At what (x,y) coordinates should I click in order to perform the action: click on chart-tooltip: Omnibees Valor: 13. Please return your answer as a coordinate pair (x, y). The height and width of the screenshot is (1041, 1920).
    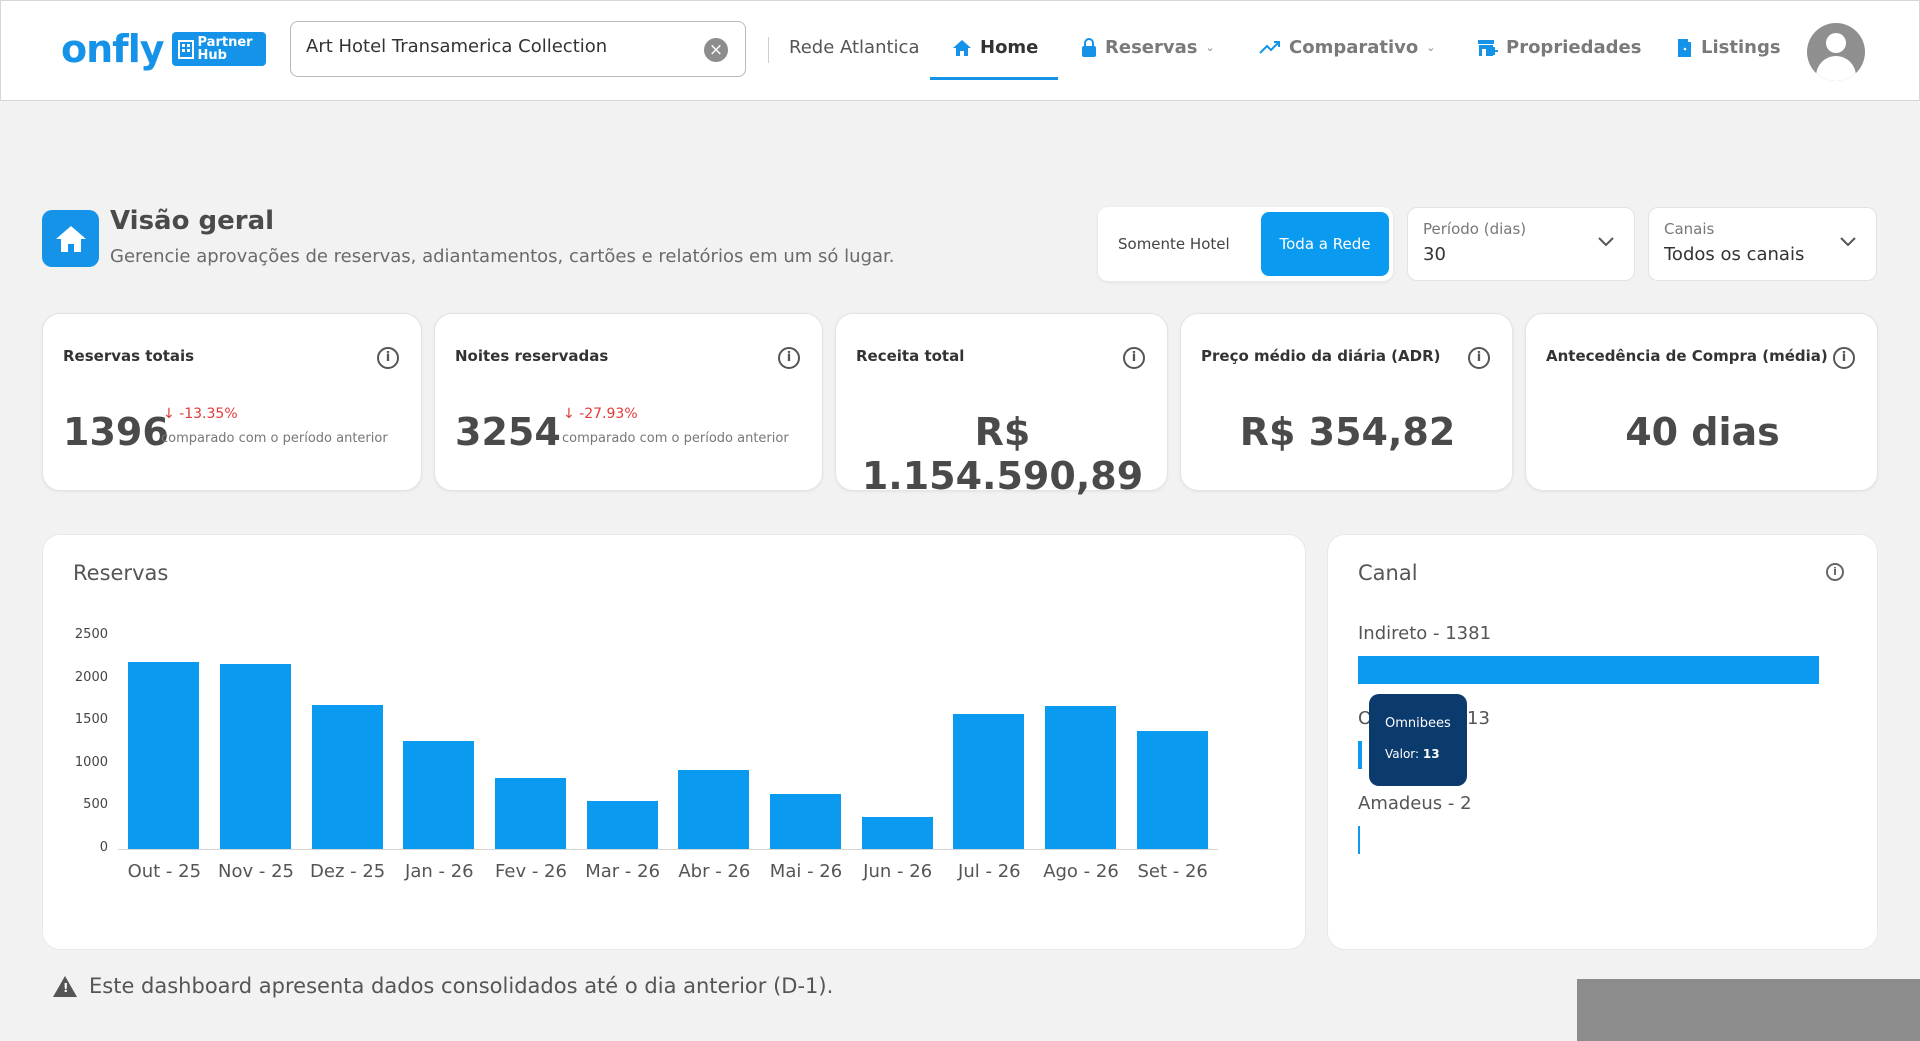
    Looking at the image, I should click on (1418, 740).